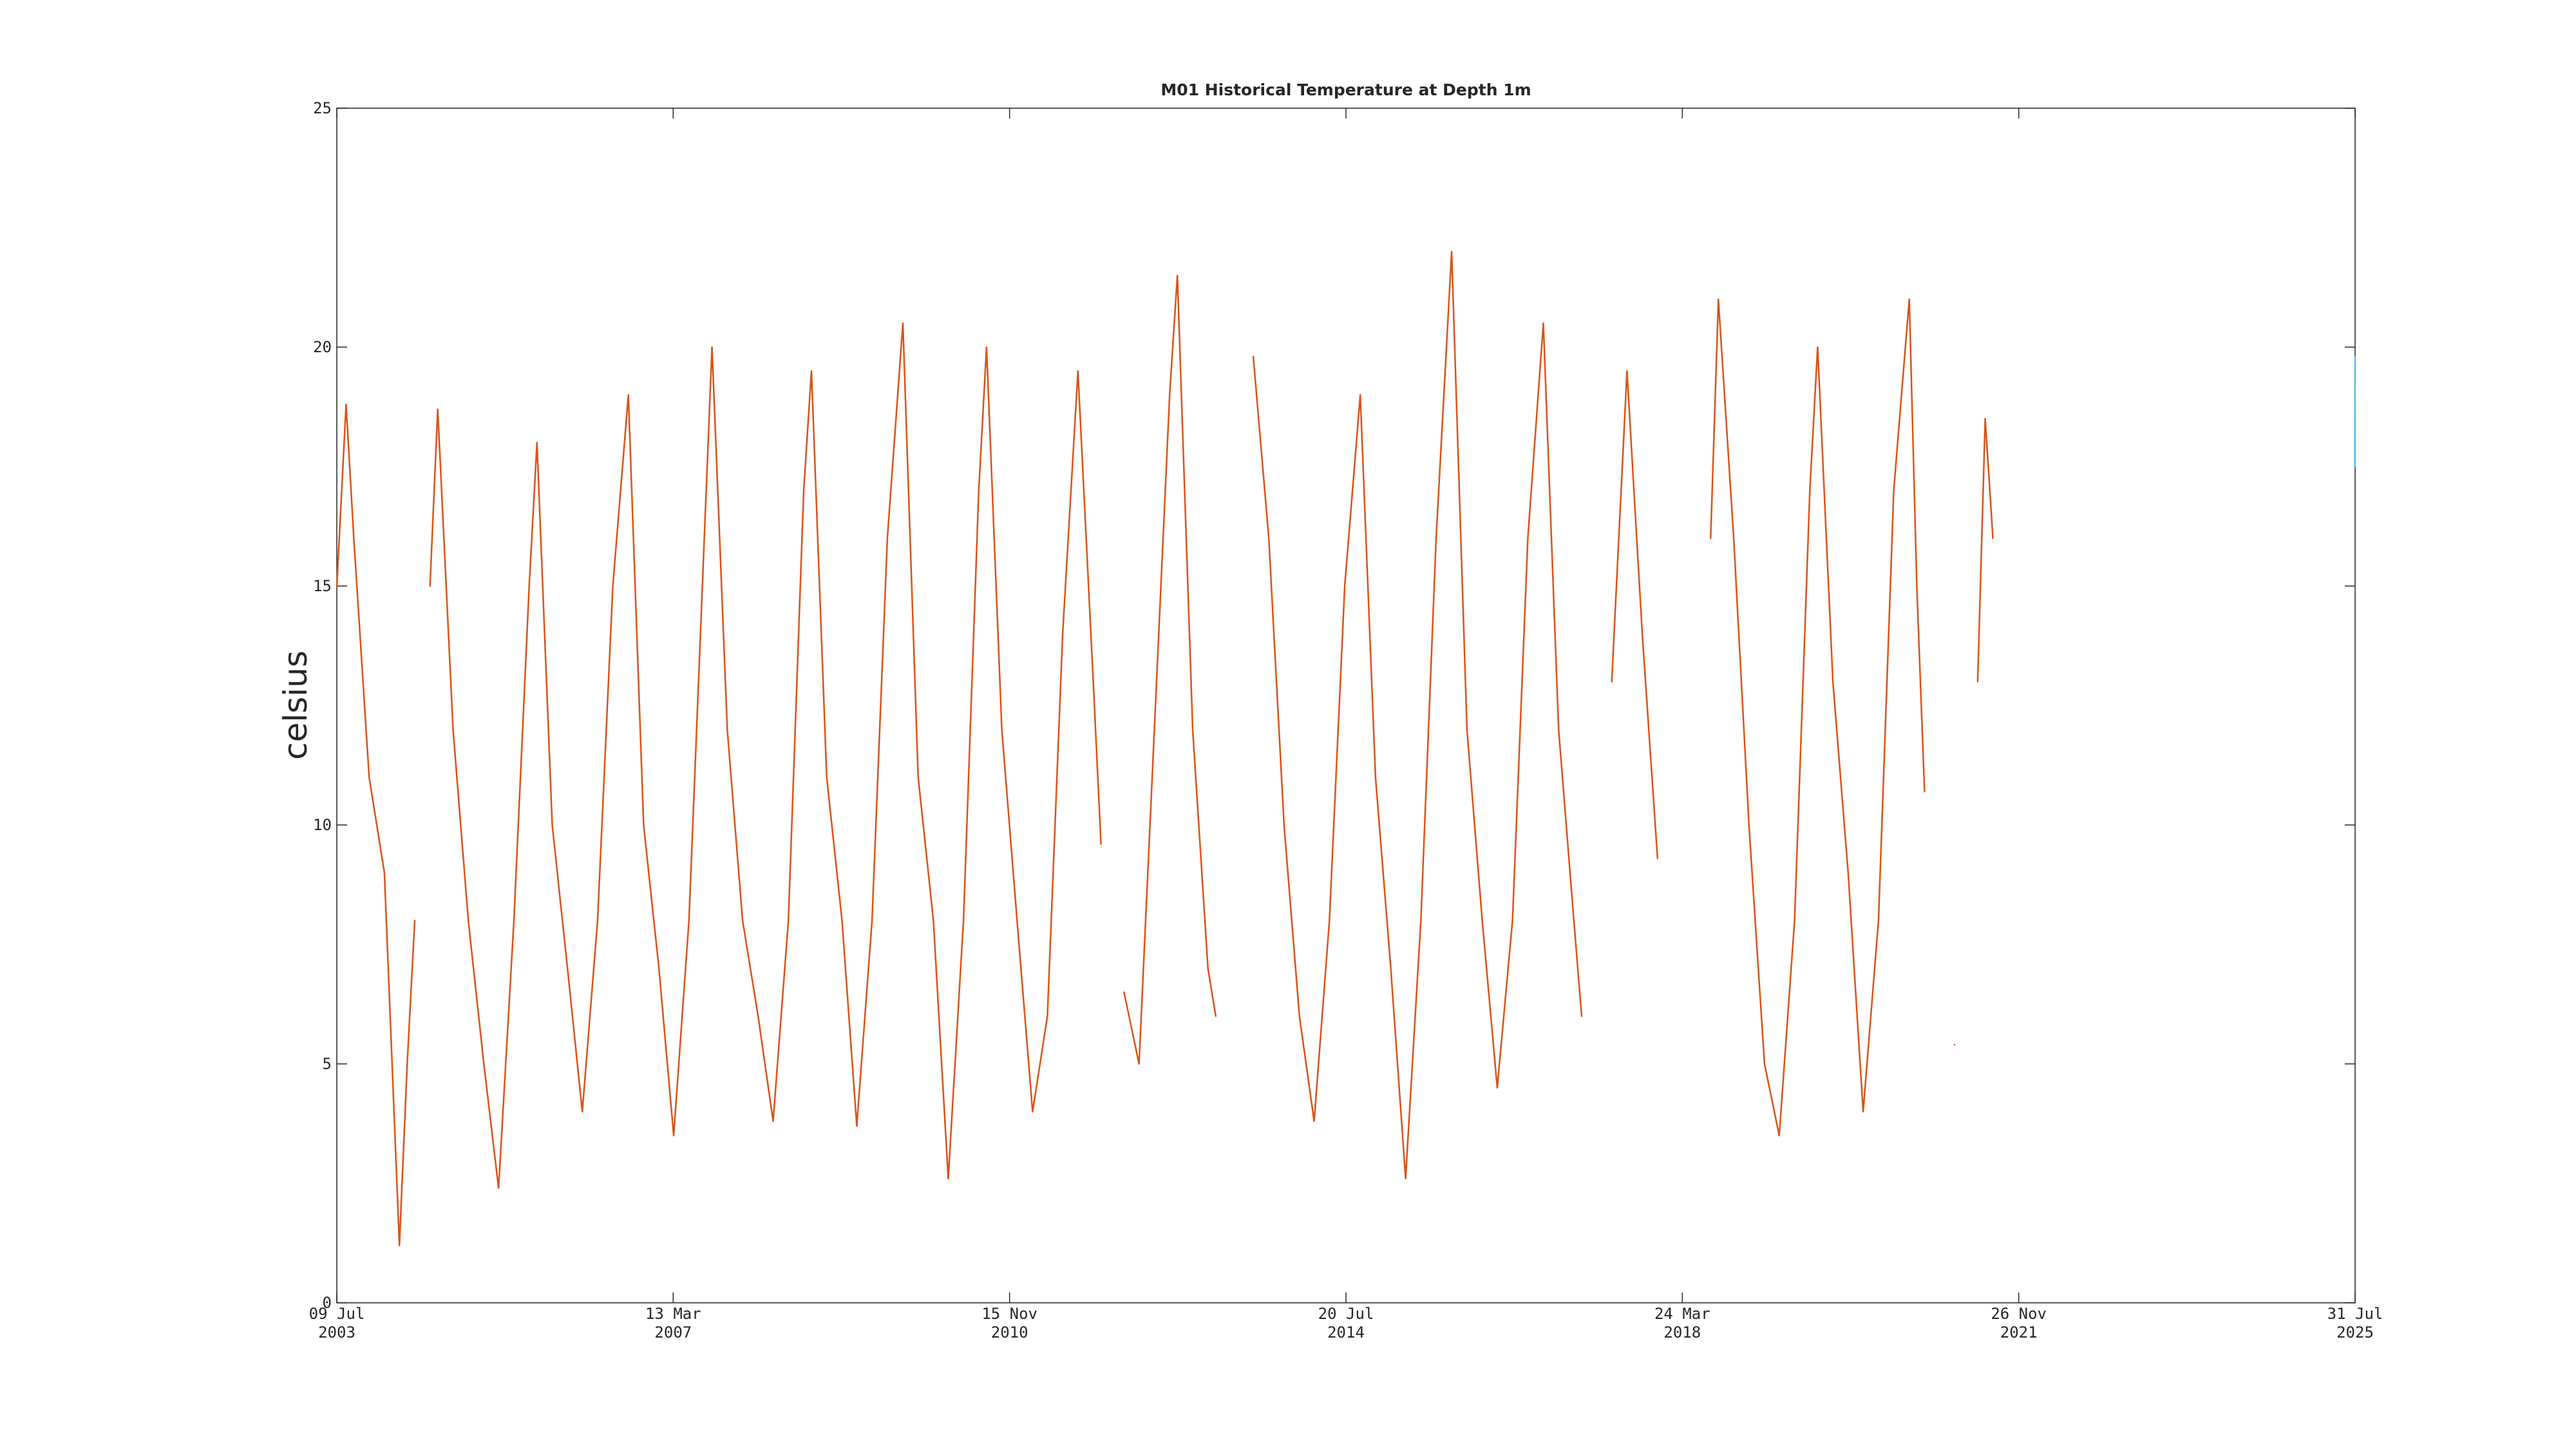 Image resolution: width=2576 pixels, height=1449 pixels. What do you see at coordinates (1009, 1314) in the screenshot?
I see `x-tick-label: 15 Nov` at bounding box center [1009, 1314].